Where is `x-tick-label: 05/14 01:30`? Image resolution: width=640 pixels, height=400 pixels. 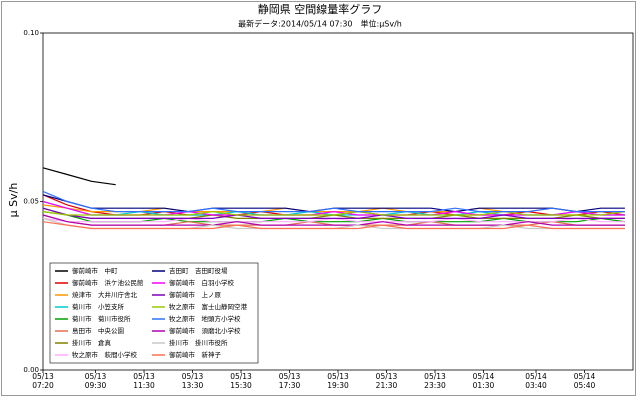 x-tick-label: 05/14 01:30 is located at coordinates (483, 381).